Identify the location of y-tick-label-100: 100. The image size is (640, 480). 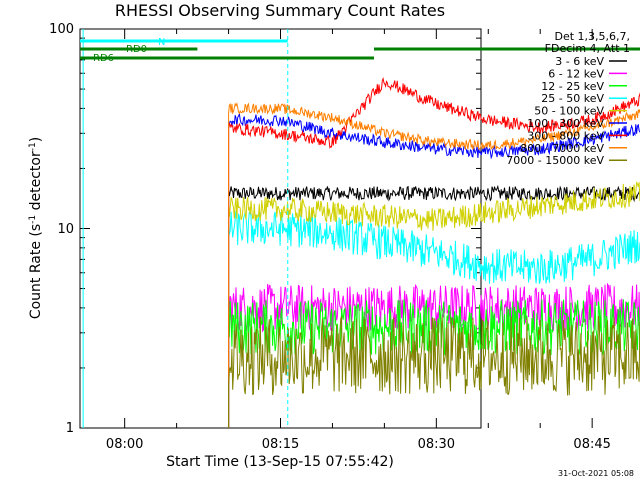
(61, 29).